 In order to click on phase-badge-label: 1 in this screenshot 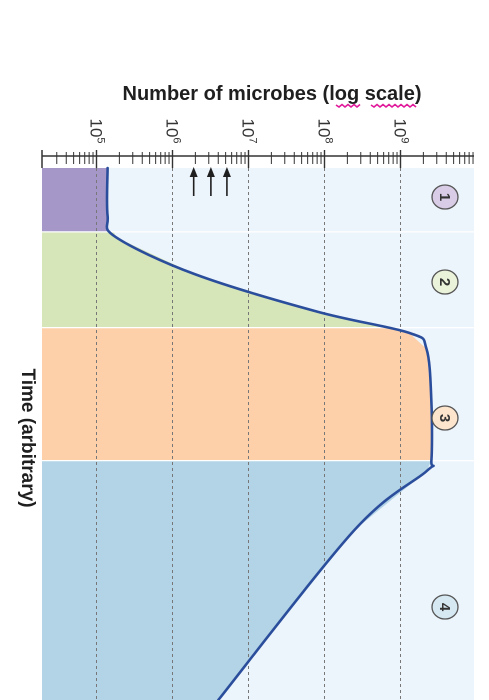, I will do `click(444, 197)`.